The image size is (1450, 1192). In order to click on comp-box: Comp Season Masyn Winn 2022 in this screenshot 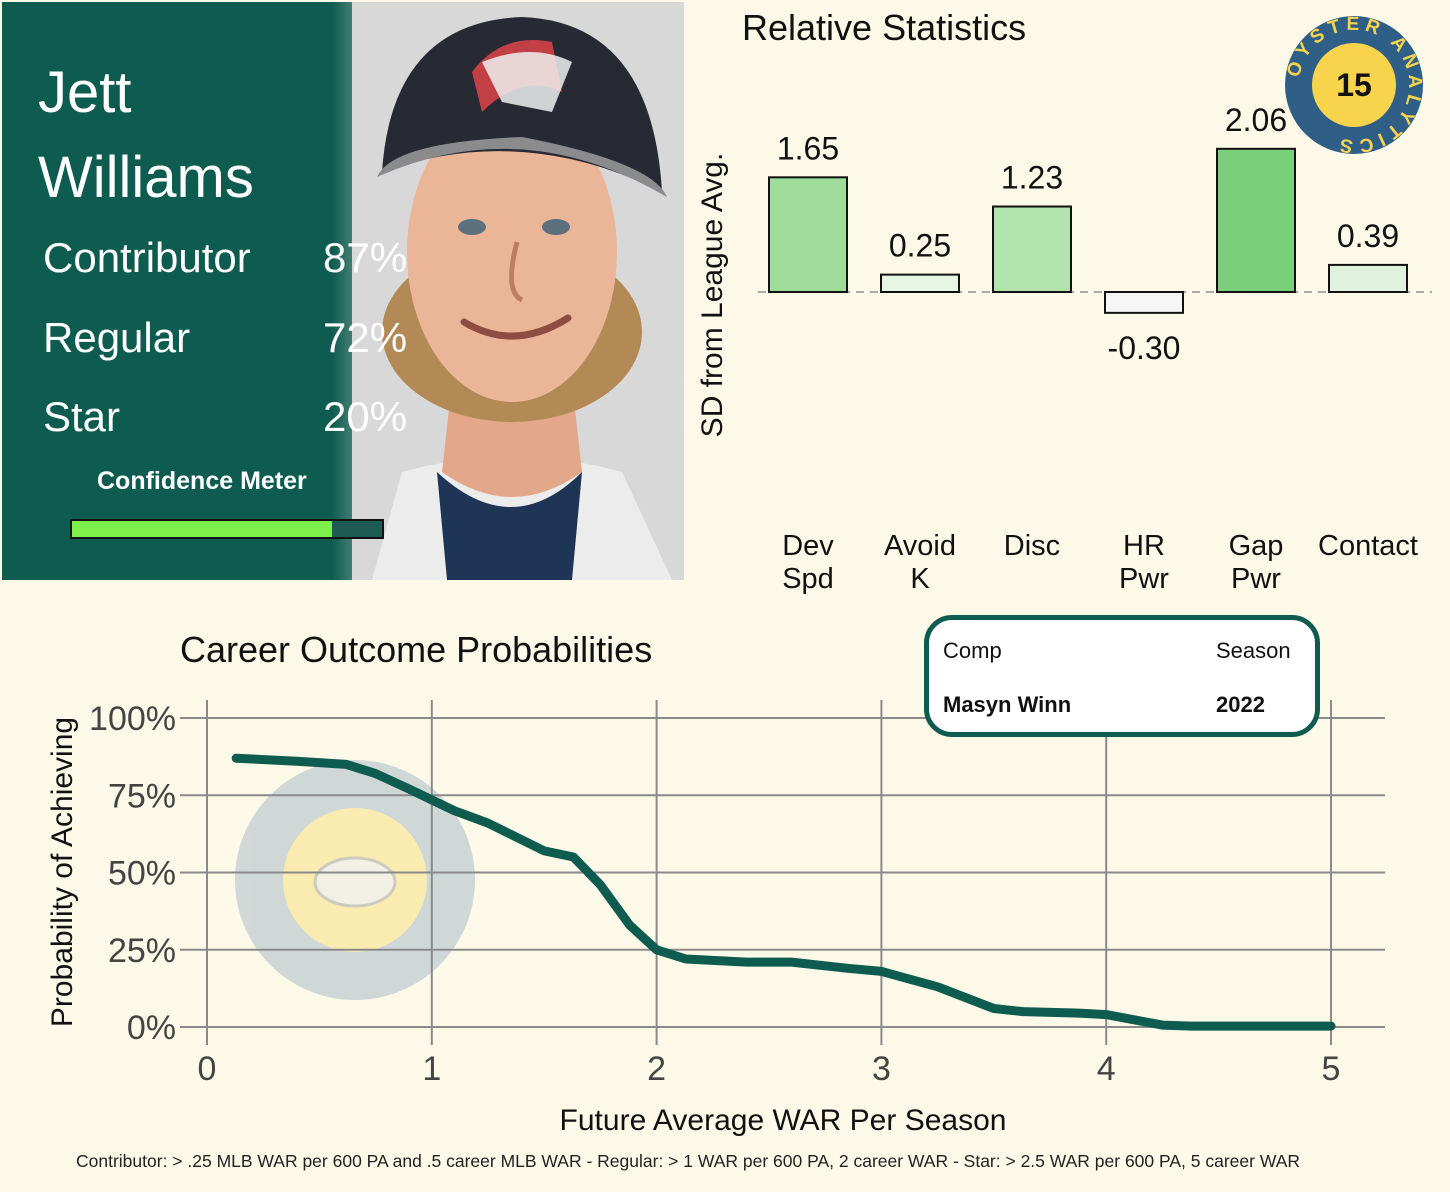, I will do `click(1122, 676)`.